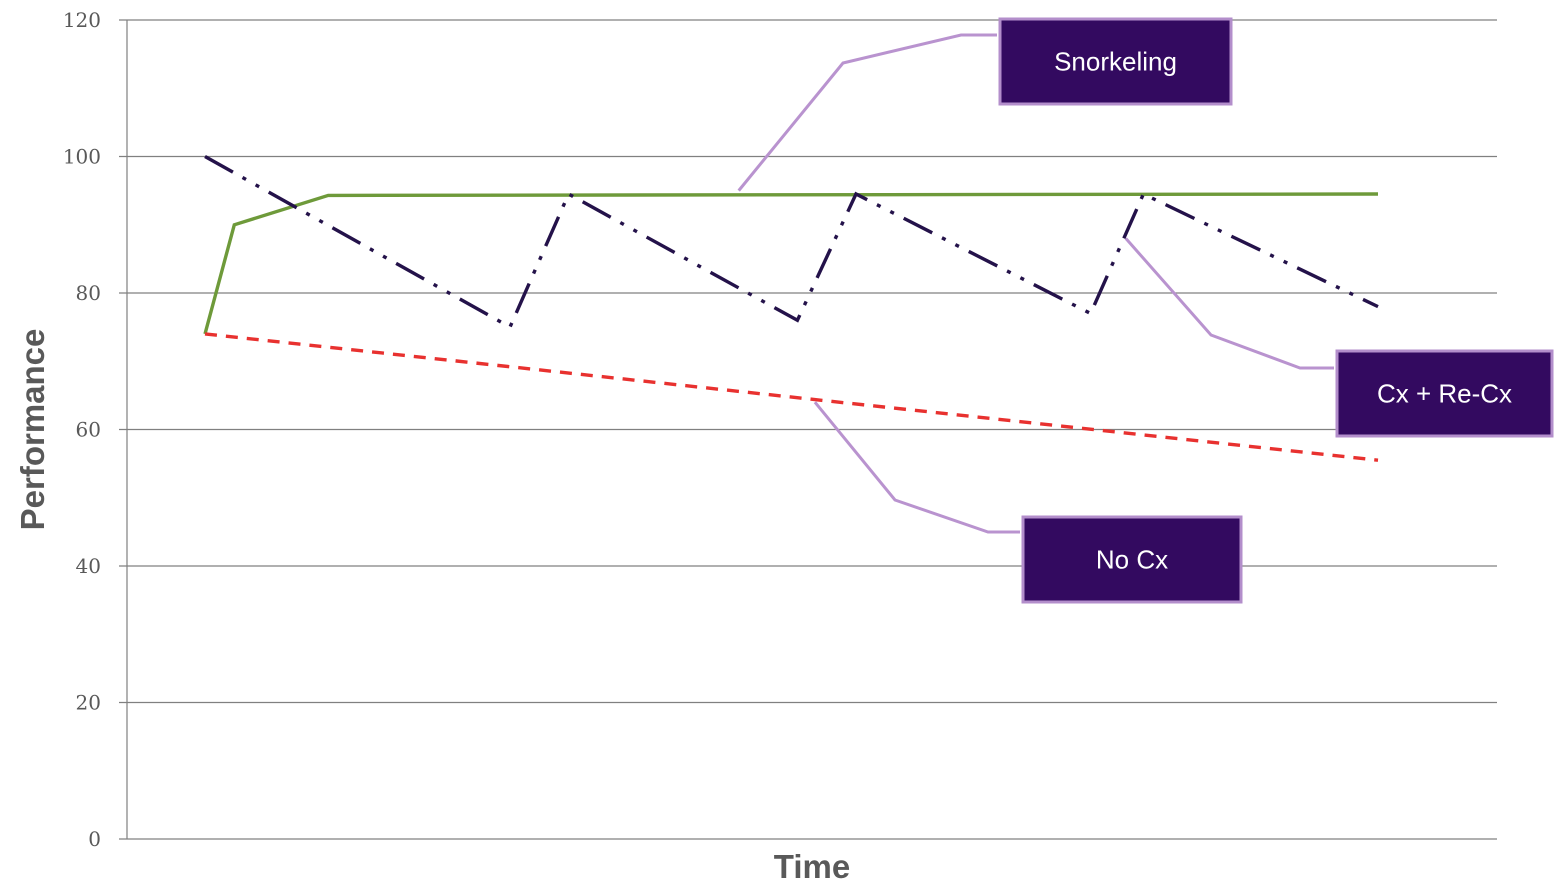 This screenshot has width=1556, height=884. I want to click on y-tick-label: 100, so click(82, 157).